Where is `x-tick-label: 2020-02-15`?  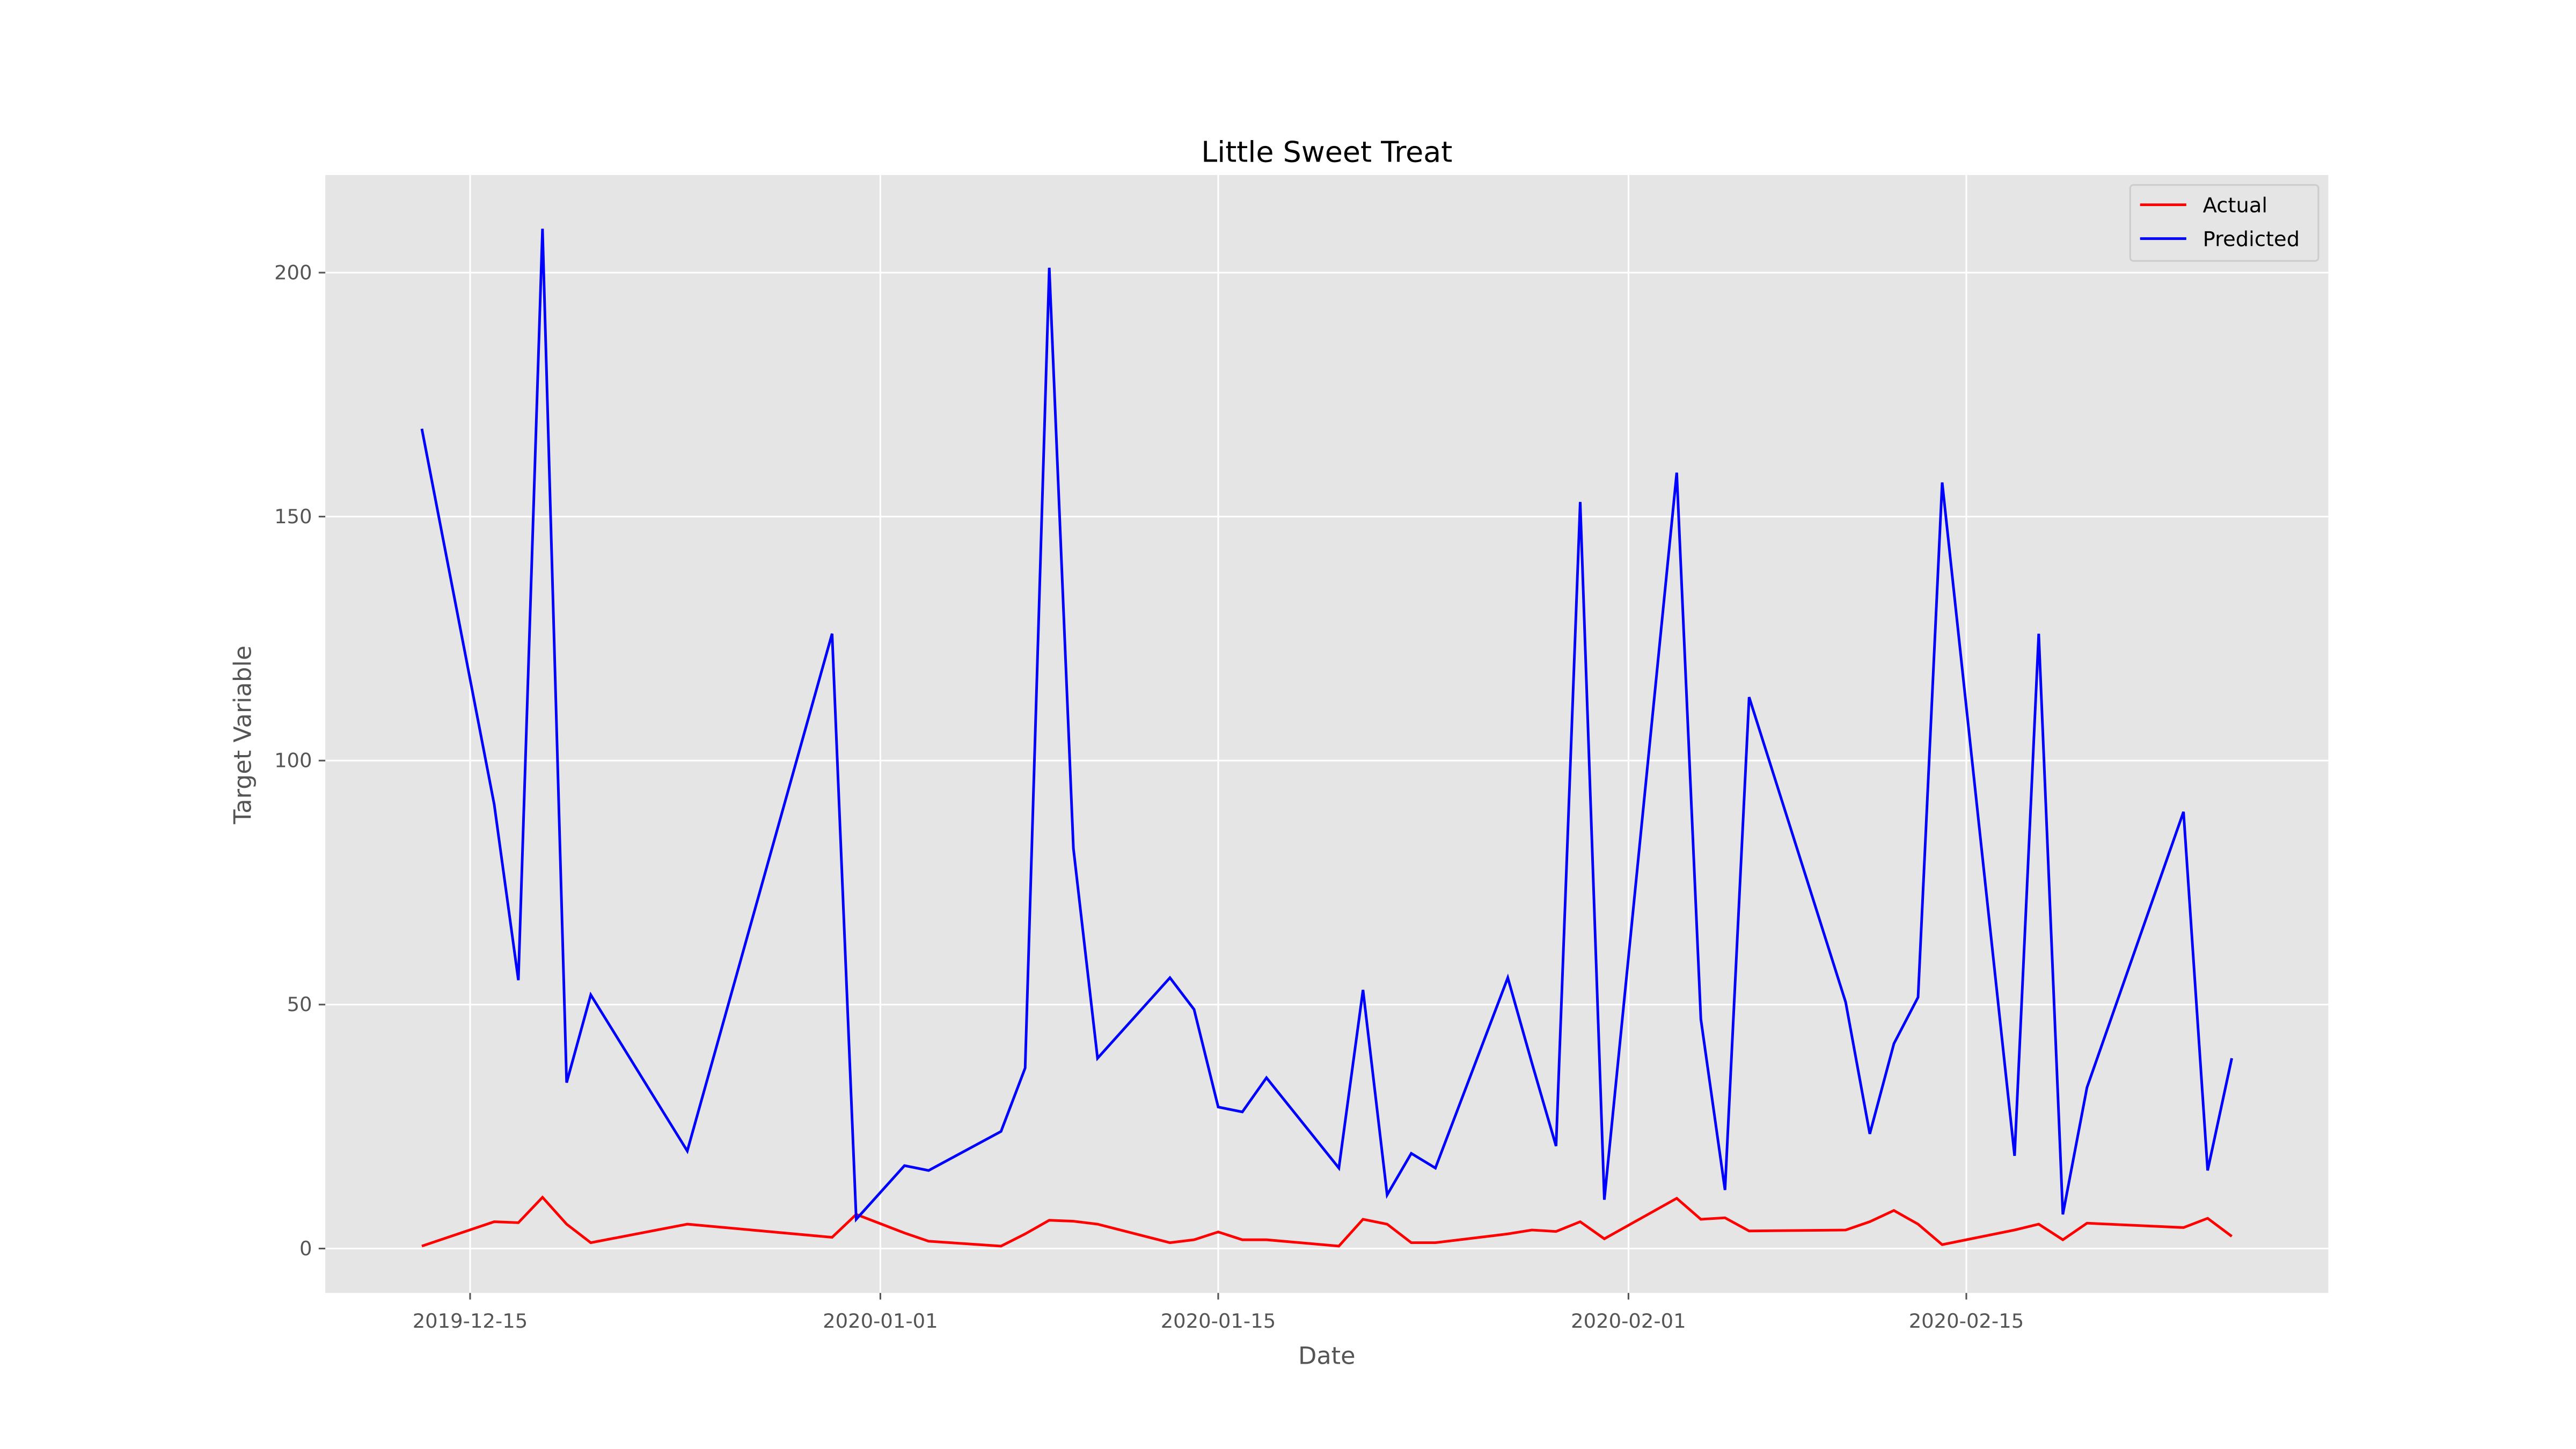 x-tick-label: 2020-02-15 is located at coordinates (1966, 1321).